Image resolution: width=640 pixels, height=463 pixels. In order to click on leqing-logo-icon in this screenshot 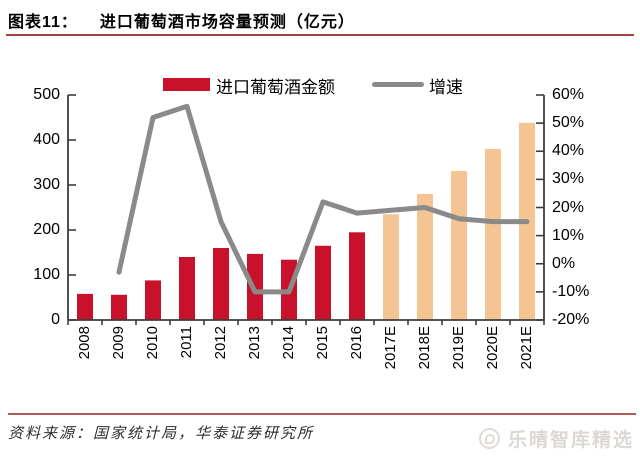, I will do `click(489, 438)`.